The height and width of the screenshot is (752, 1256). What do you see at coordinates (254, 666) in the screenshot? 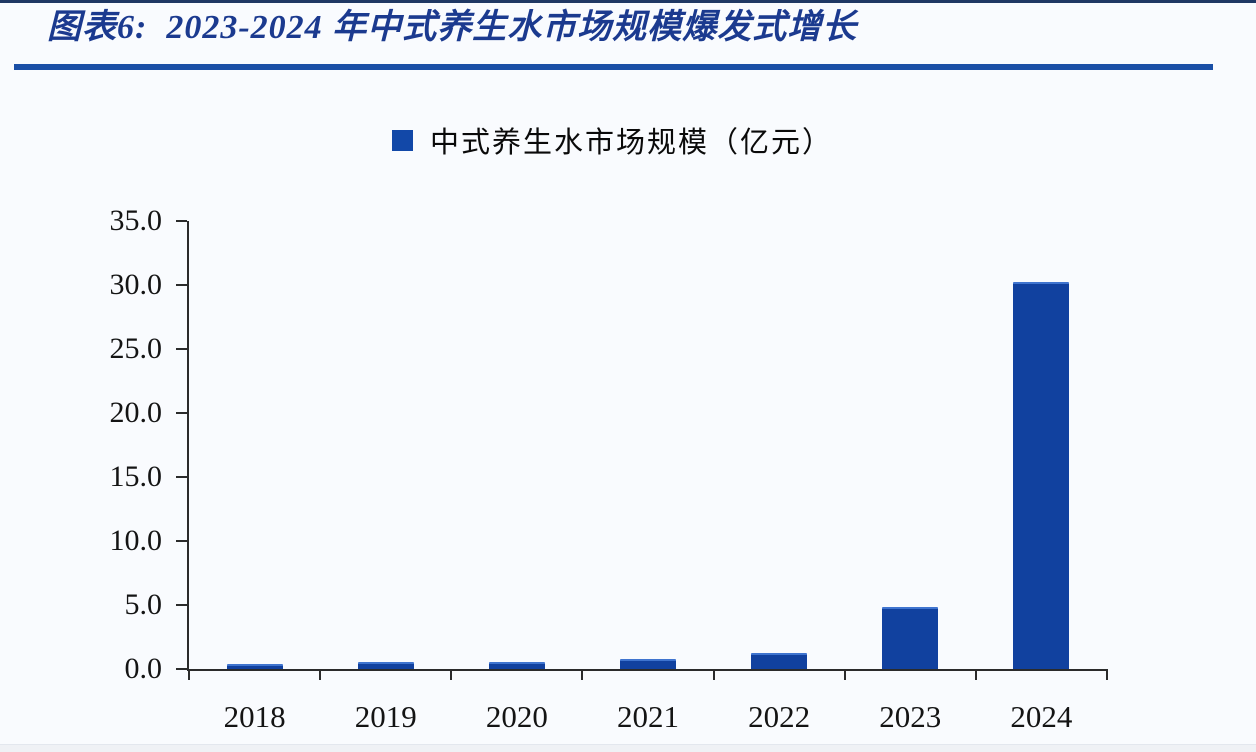
I see `bar-2018` at bounding box center [254, 666].